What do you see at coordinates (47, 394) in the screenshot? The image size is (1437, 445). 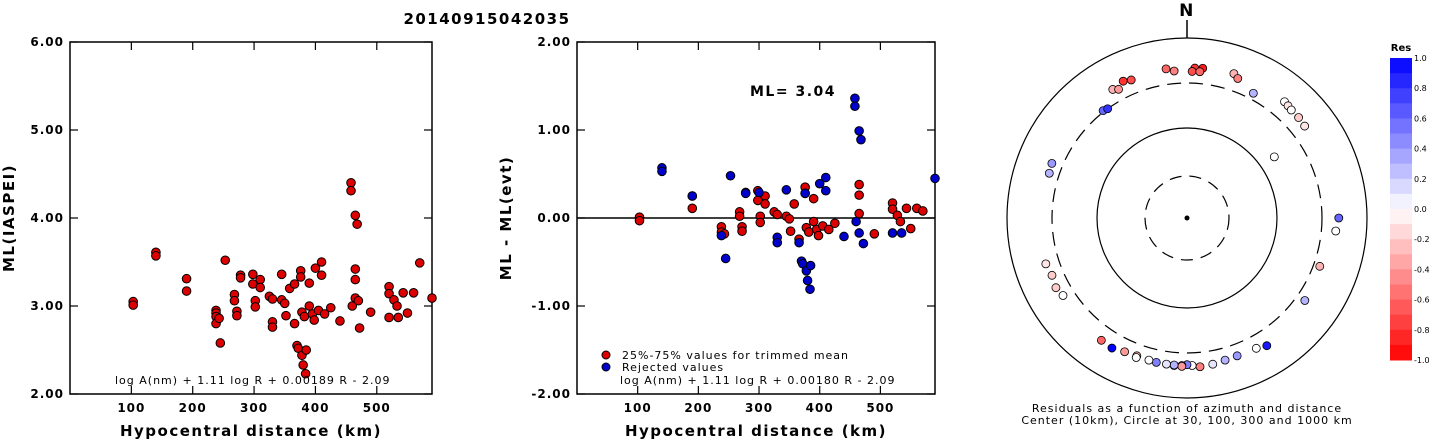 I see `left-y-tick-label: 2.00` at bounding box center [47, 394].